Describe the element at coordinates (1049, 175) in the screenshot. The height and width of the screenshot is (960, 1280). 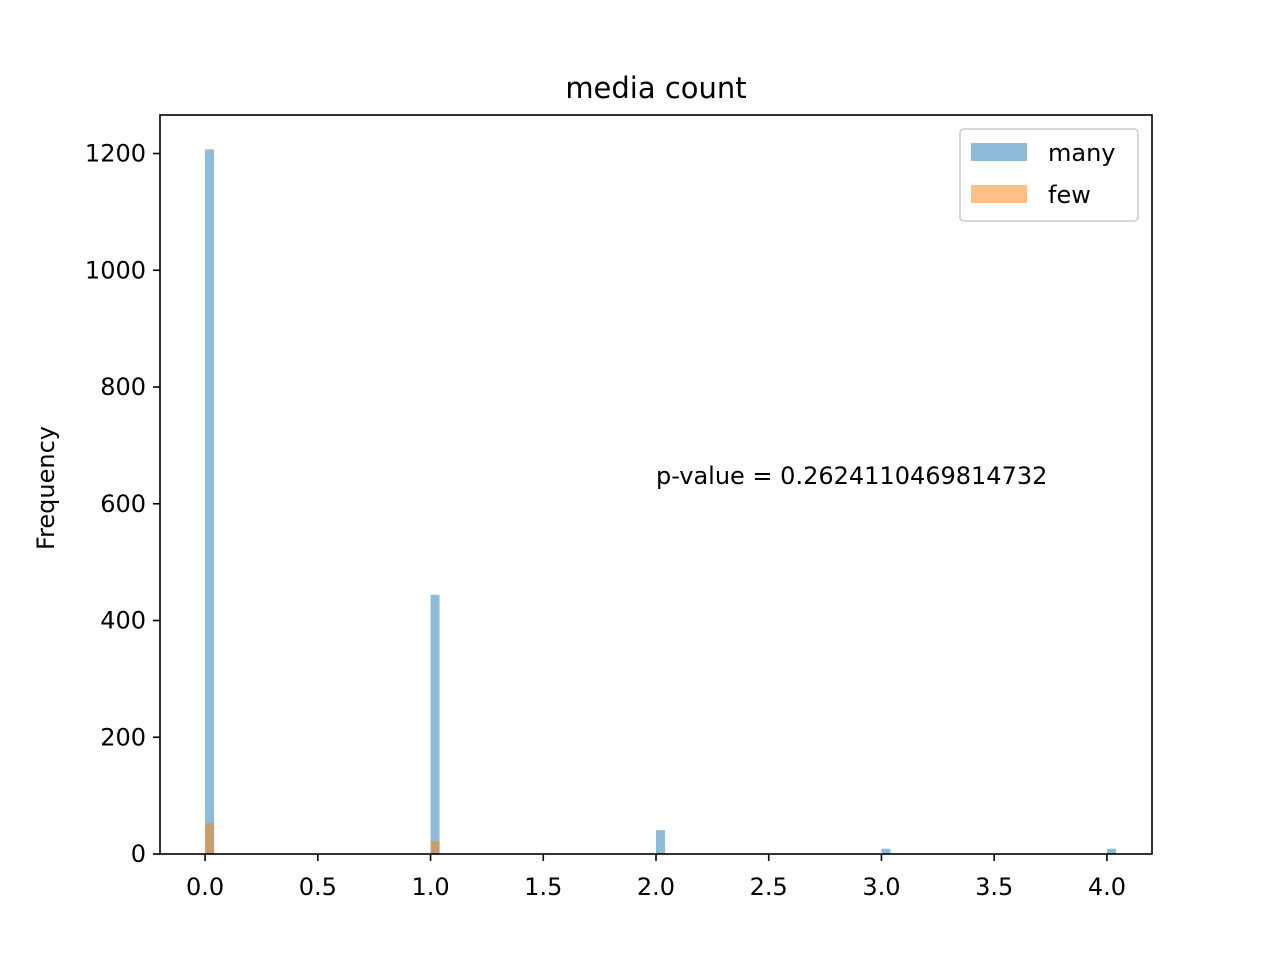
I see `legend: many few` at that location.